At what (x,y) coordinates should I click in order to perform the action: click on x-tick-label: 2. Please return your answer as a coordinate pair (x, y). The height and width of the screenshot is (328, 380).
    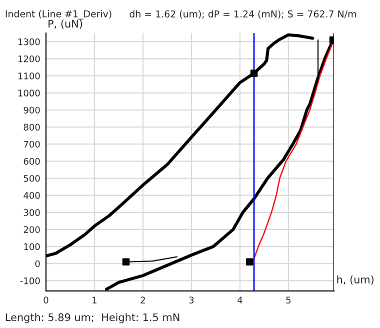
    Looking at the image, I should click on (142, 300).